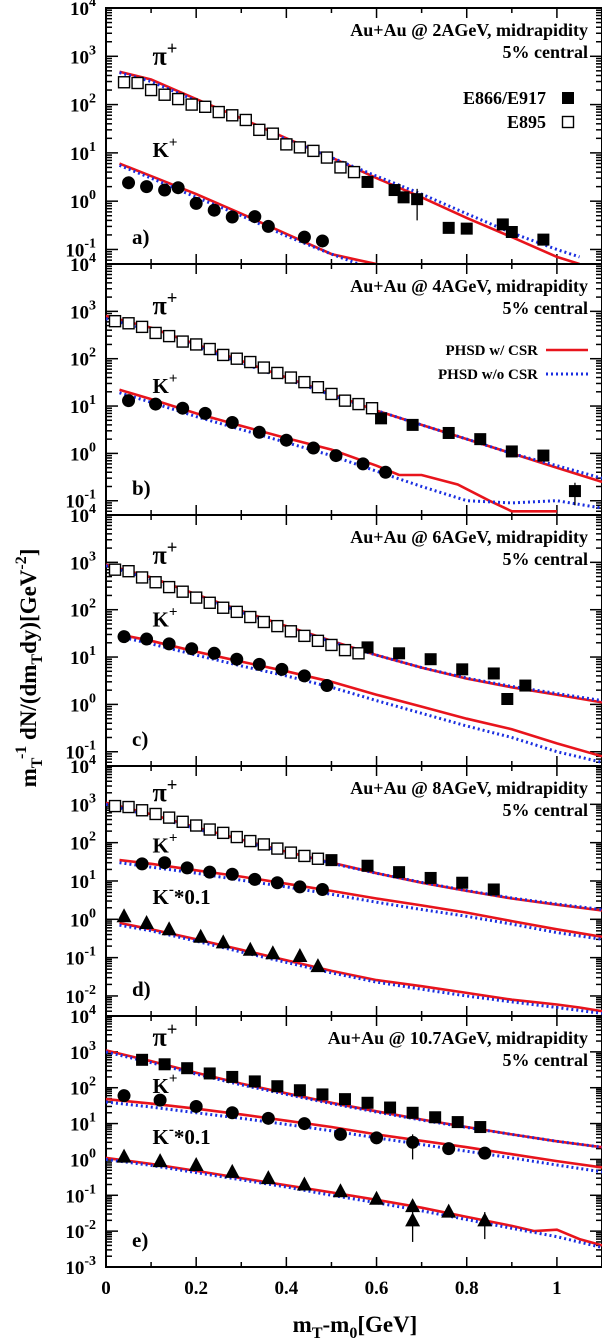 Image resolution: width=602 pixels, height=1340 pixels. What do you see at coordinates (354, 1133) in the screenshot?
I see `phsd-with-csr-line` at bounding box center [354, 1133].